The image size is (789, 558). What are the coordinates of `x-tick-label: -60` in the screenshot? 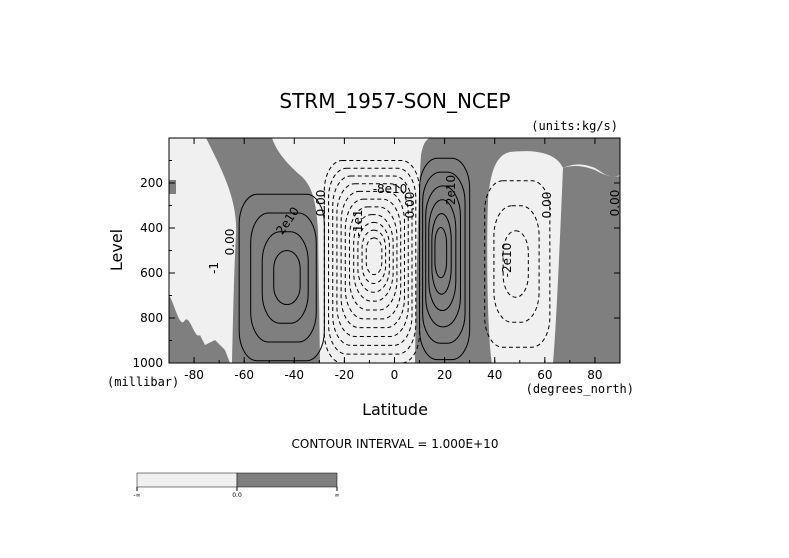 It's located at (244, 375).